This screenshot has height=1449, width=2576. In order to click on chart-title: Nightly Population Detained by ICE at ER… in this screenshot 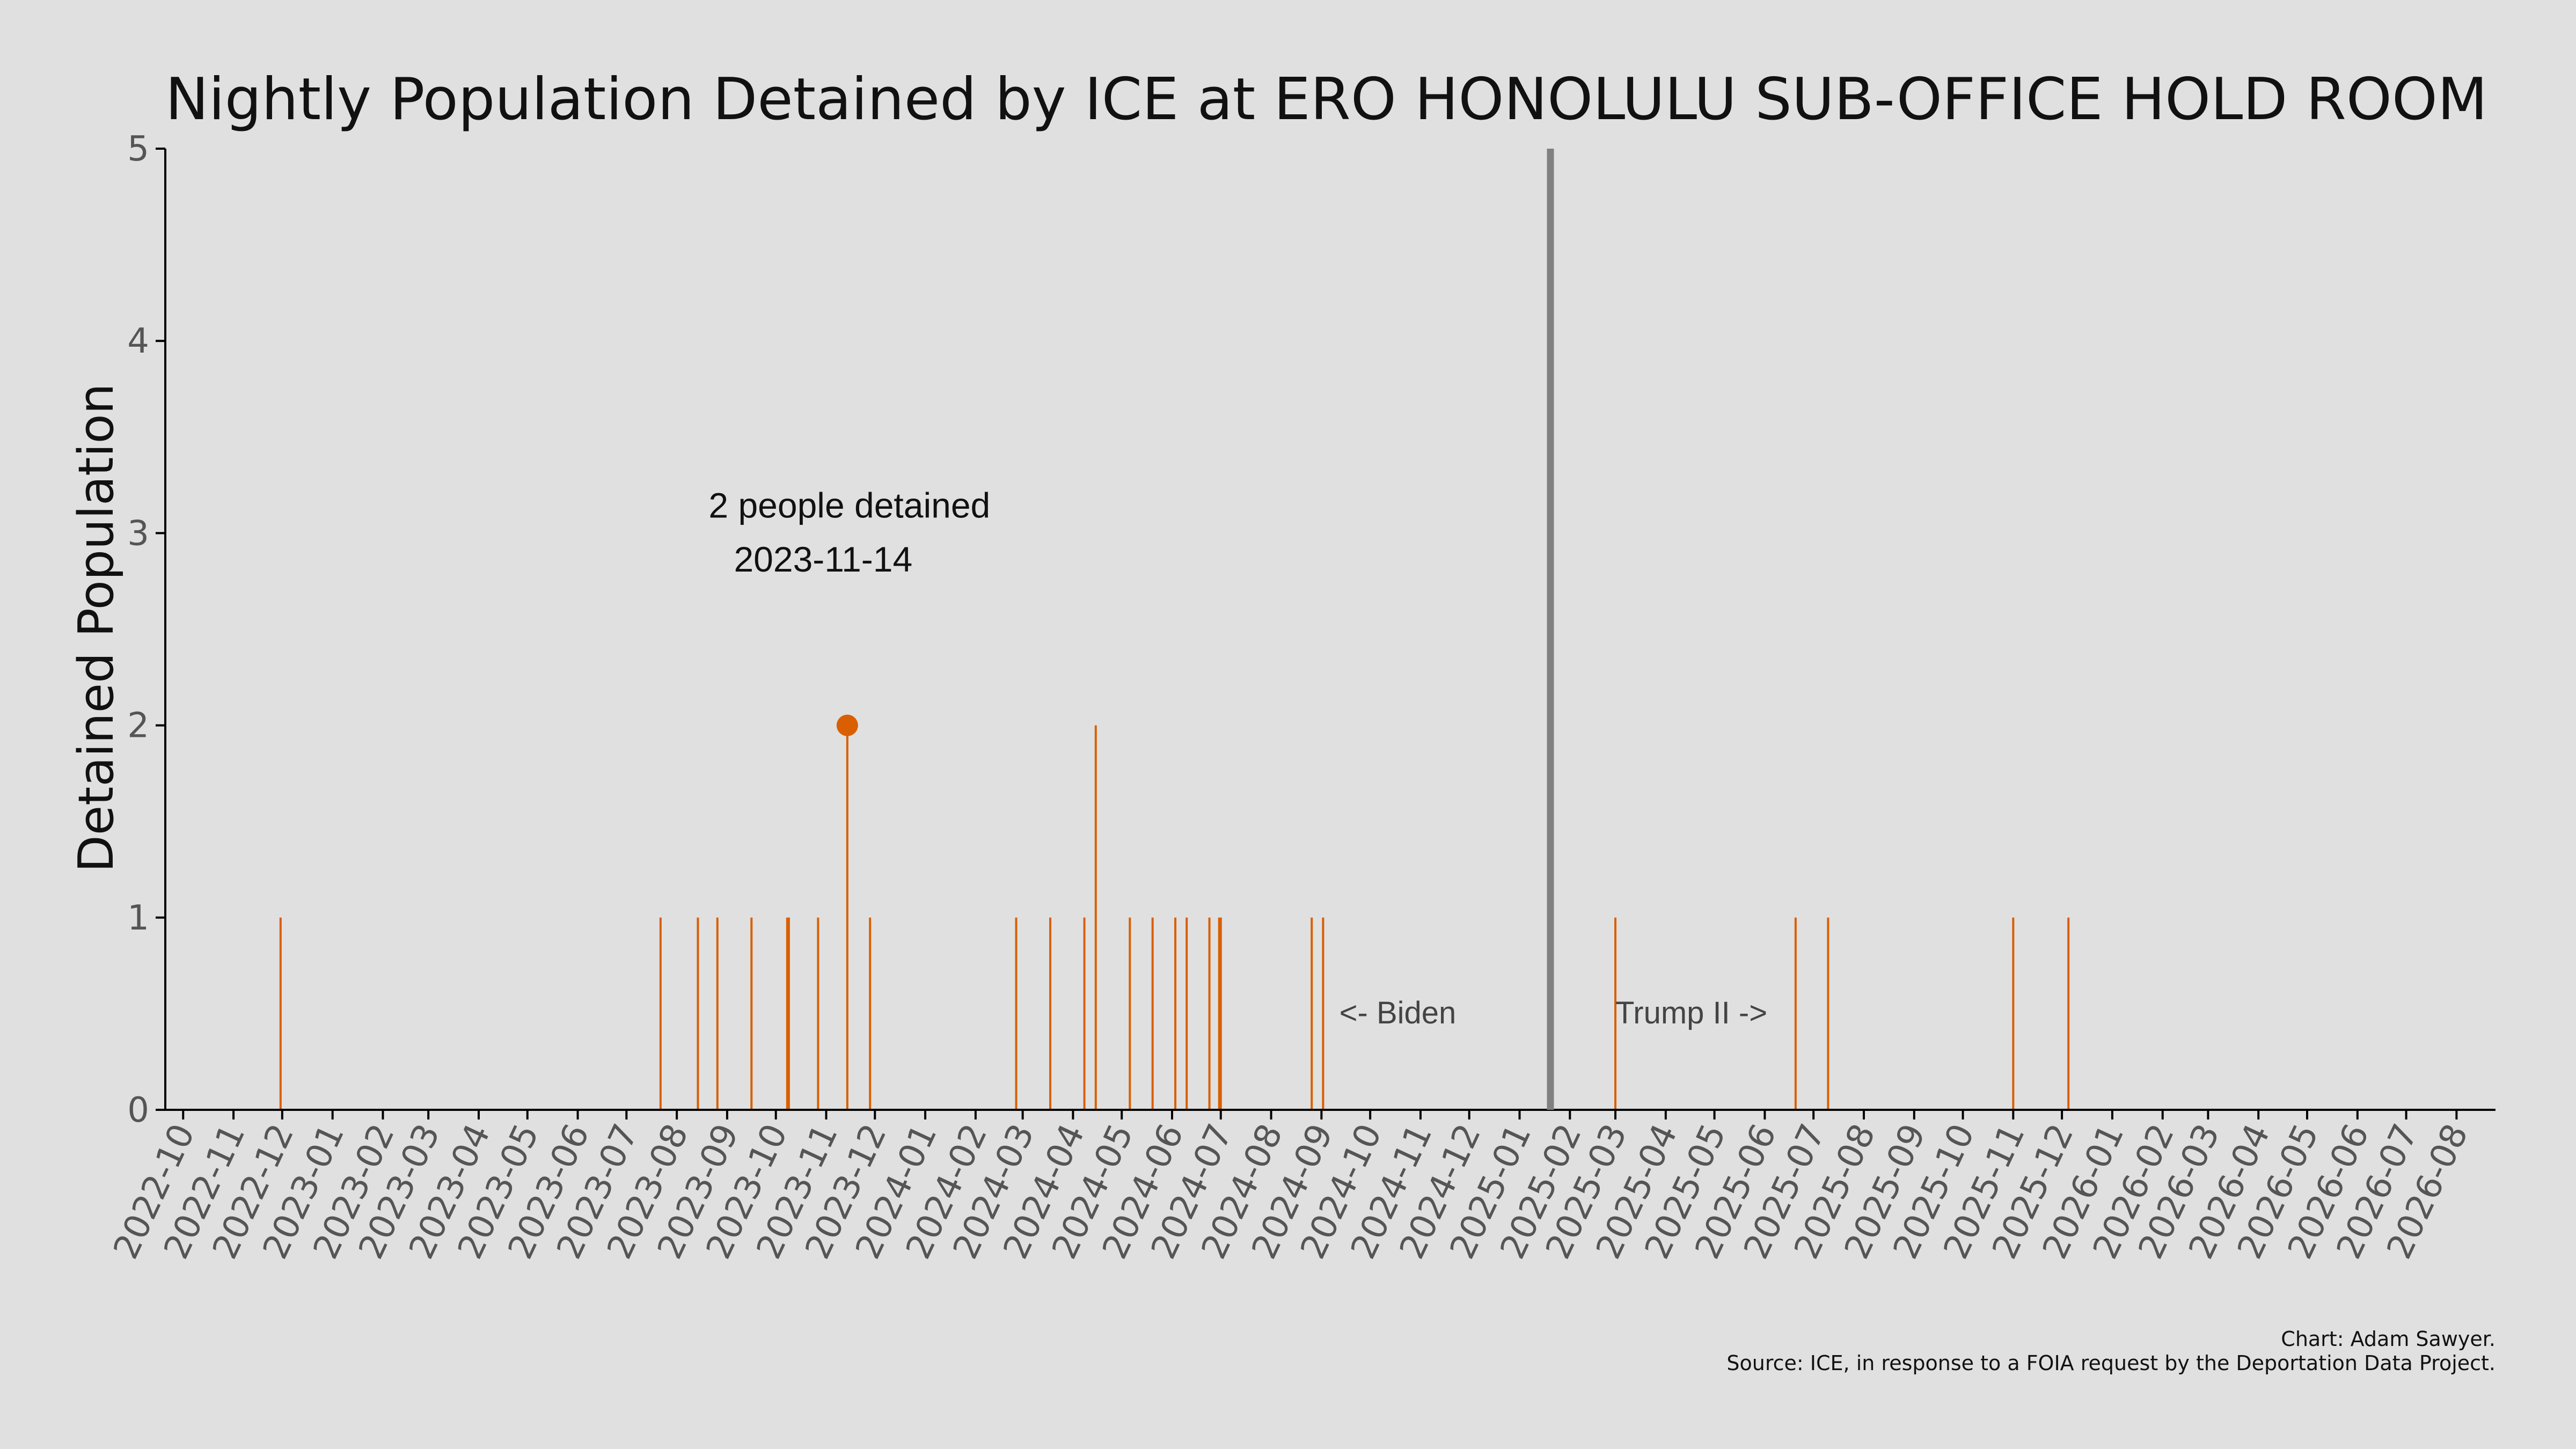, I will do `click(1326, 99)`.